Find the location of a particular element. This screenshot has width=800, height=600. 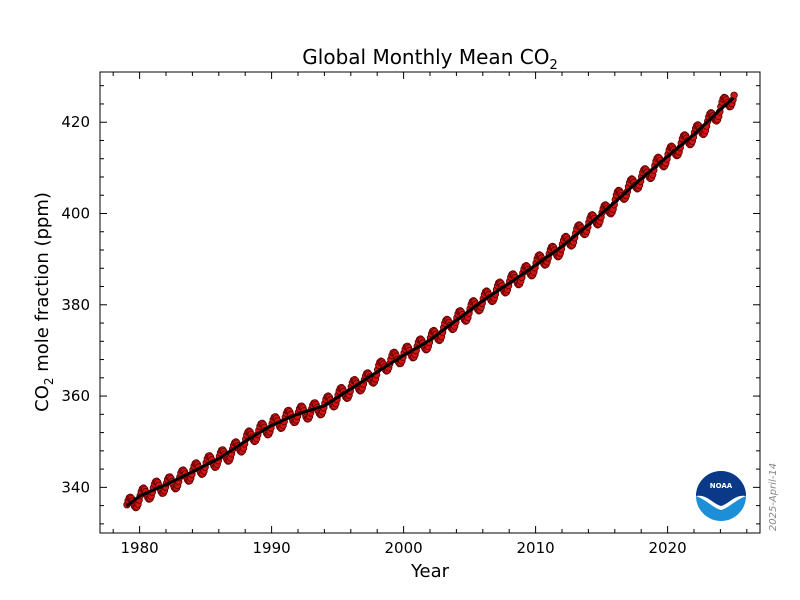

date-stamp: 2025-April-14 is located at coordinates (773, 497).